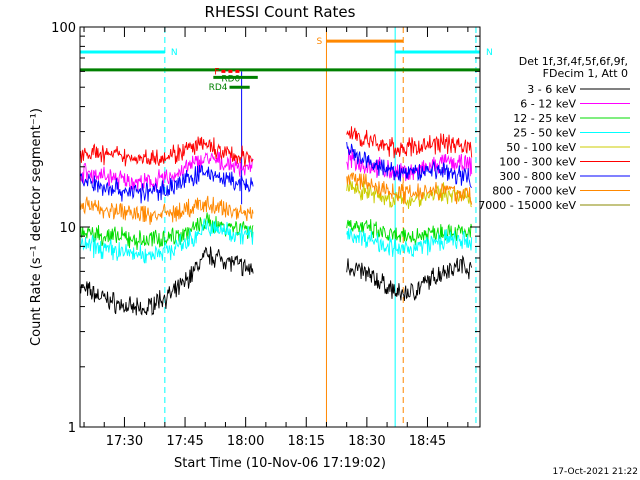 The height and width of the screenshot is (480, 640). I want to click on legend-header: Det 1f,3f,4f,5f,6f,9f,, so click(573, 61).